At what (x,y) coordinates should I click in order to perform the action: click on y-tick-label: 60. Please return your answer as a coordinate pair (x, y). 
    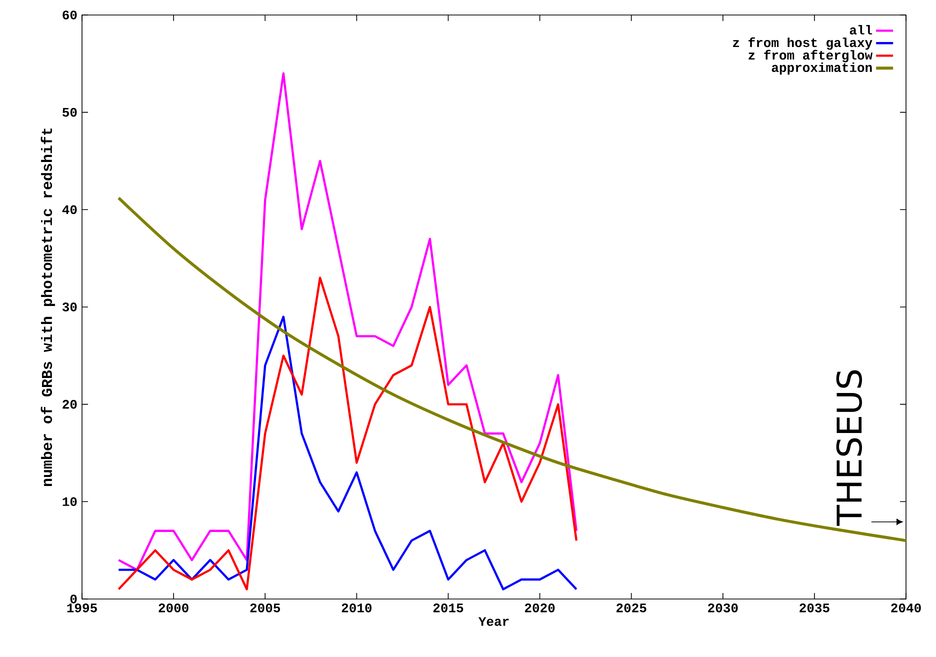
    Looking at the image, I should click on (69, 15).